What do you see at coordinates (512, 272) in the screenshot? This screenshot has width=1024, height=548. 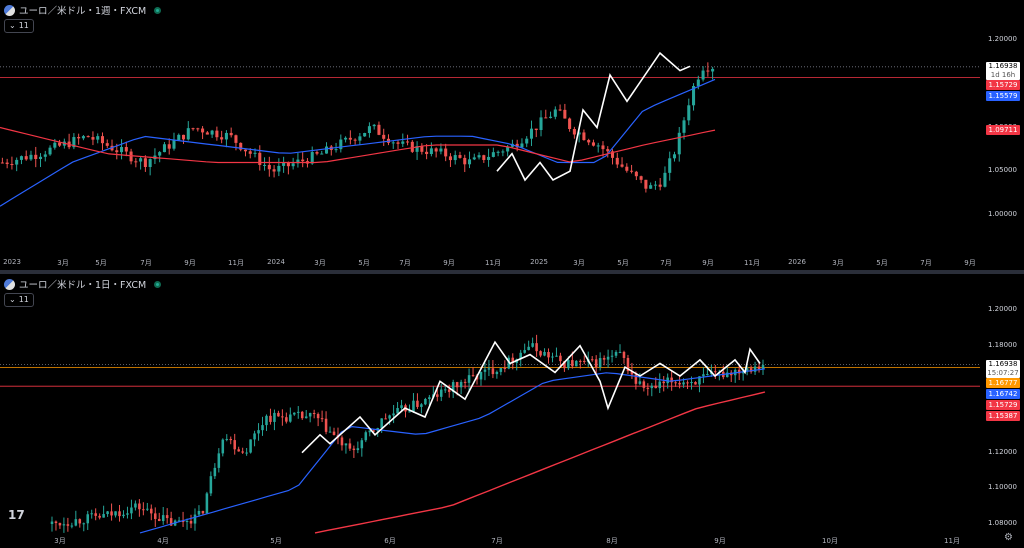 I see `pane-separator` at bounding box center [512, 272].